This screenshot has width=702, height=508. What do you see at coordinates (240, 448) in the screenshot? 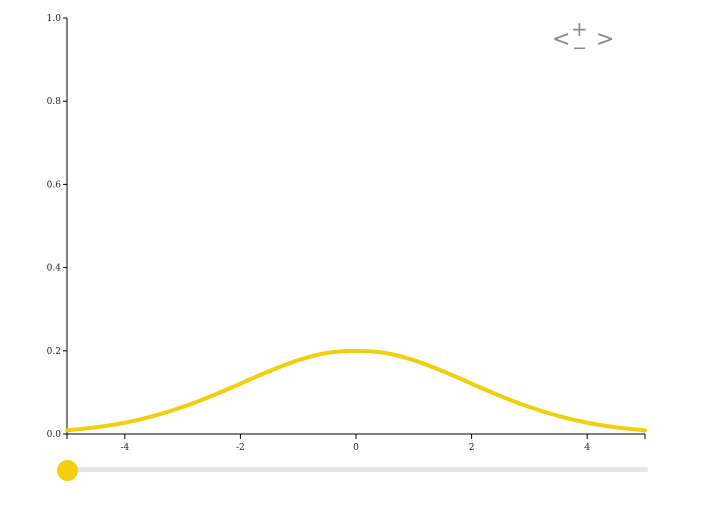
I see `x-tick-label: -2` at bounding box center [240, 448].